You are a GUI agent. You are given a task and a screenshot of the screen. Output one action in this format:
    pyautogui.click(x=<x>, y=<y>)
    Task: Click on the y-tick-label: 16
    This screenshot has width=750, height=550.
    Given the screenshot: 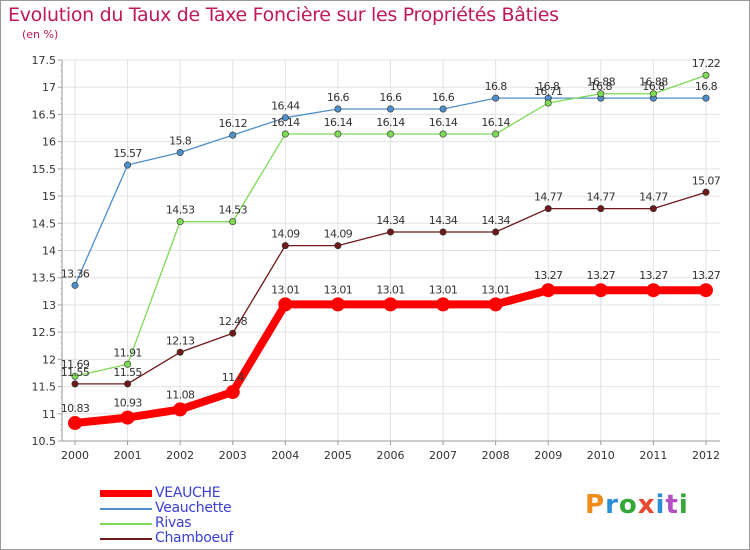 What is the action you would take?
    pyautogui.click(x=49, y=142)
    